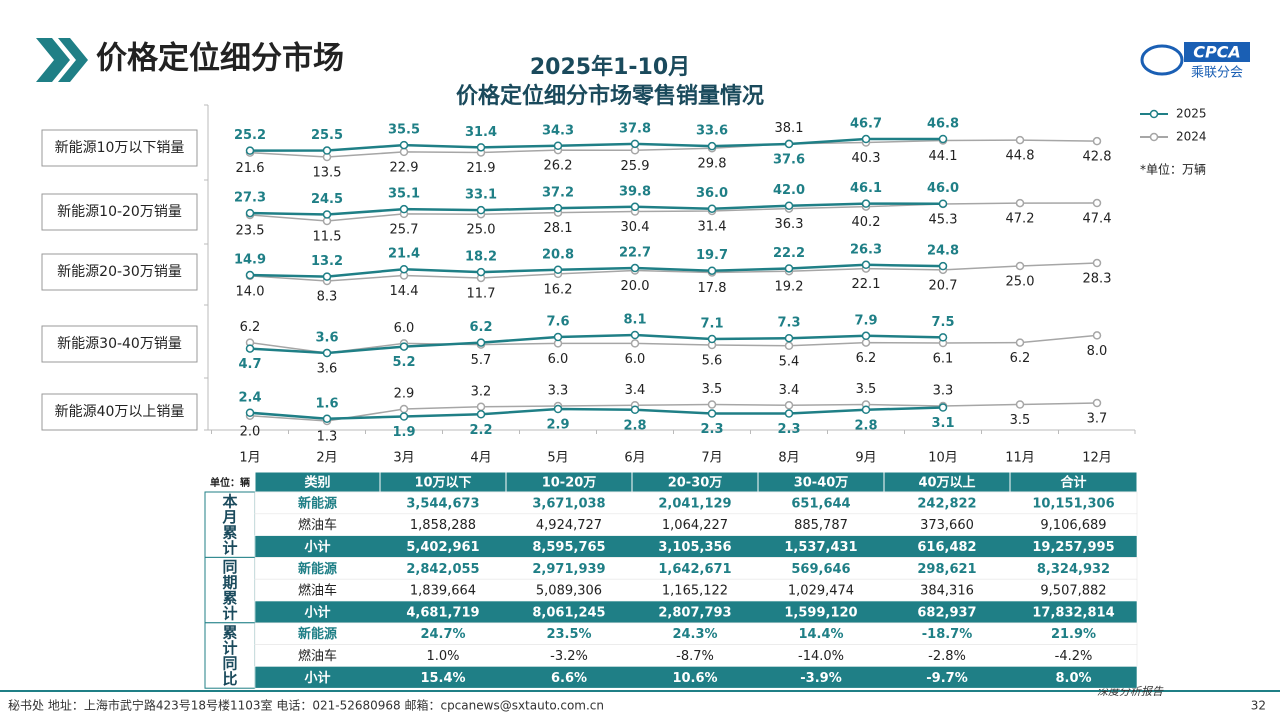  What do you see at coordinates (1020, 219) in the screenshot?
I see `data-label: 47.2` at bounding box center [1020, 219].